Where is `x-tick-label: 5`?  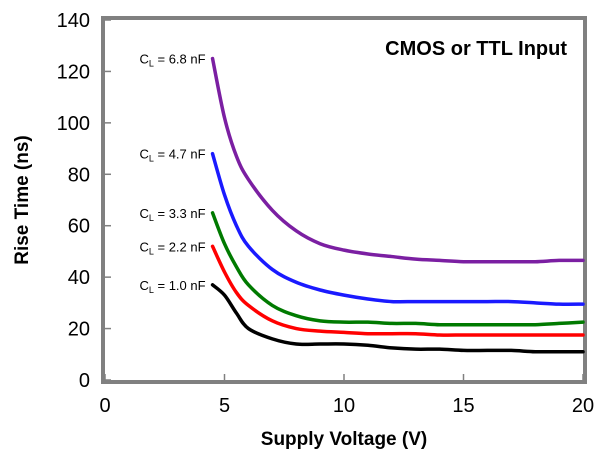
x-tick-label: 5 is located at coordinates (224, 406).